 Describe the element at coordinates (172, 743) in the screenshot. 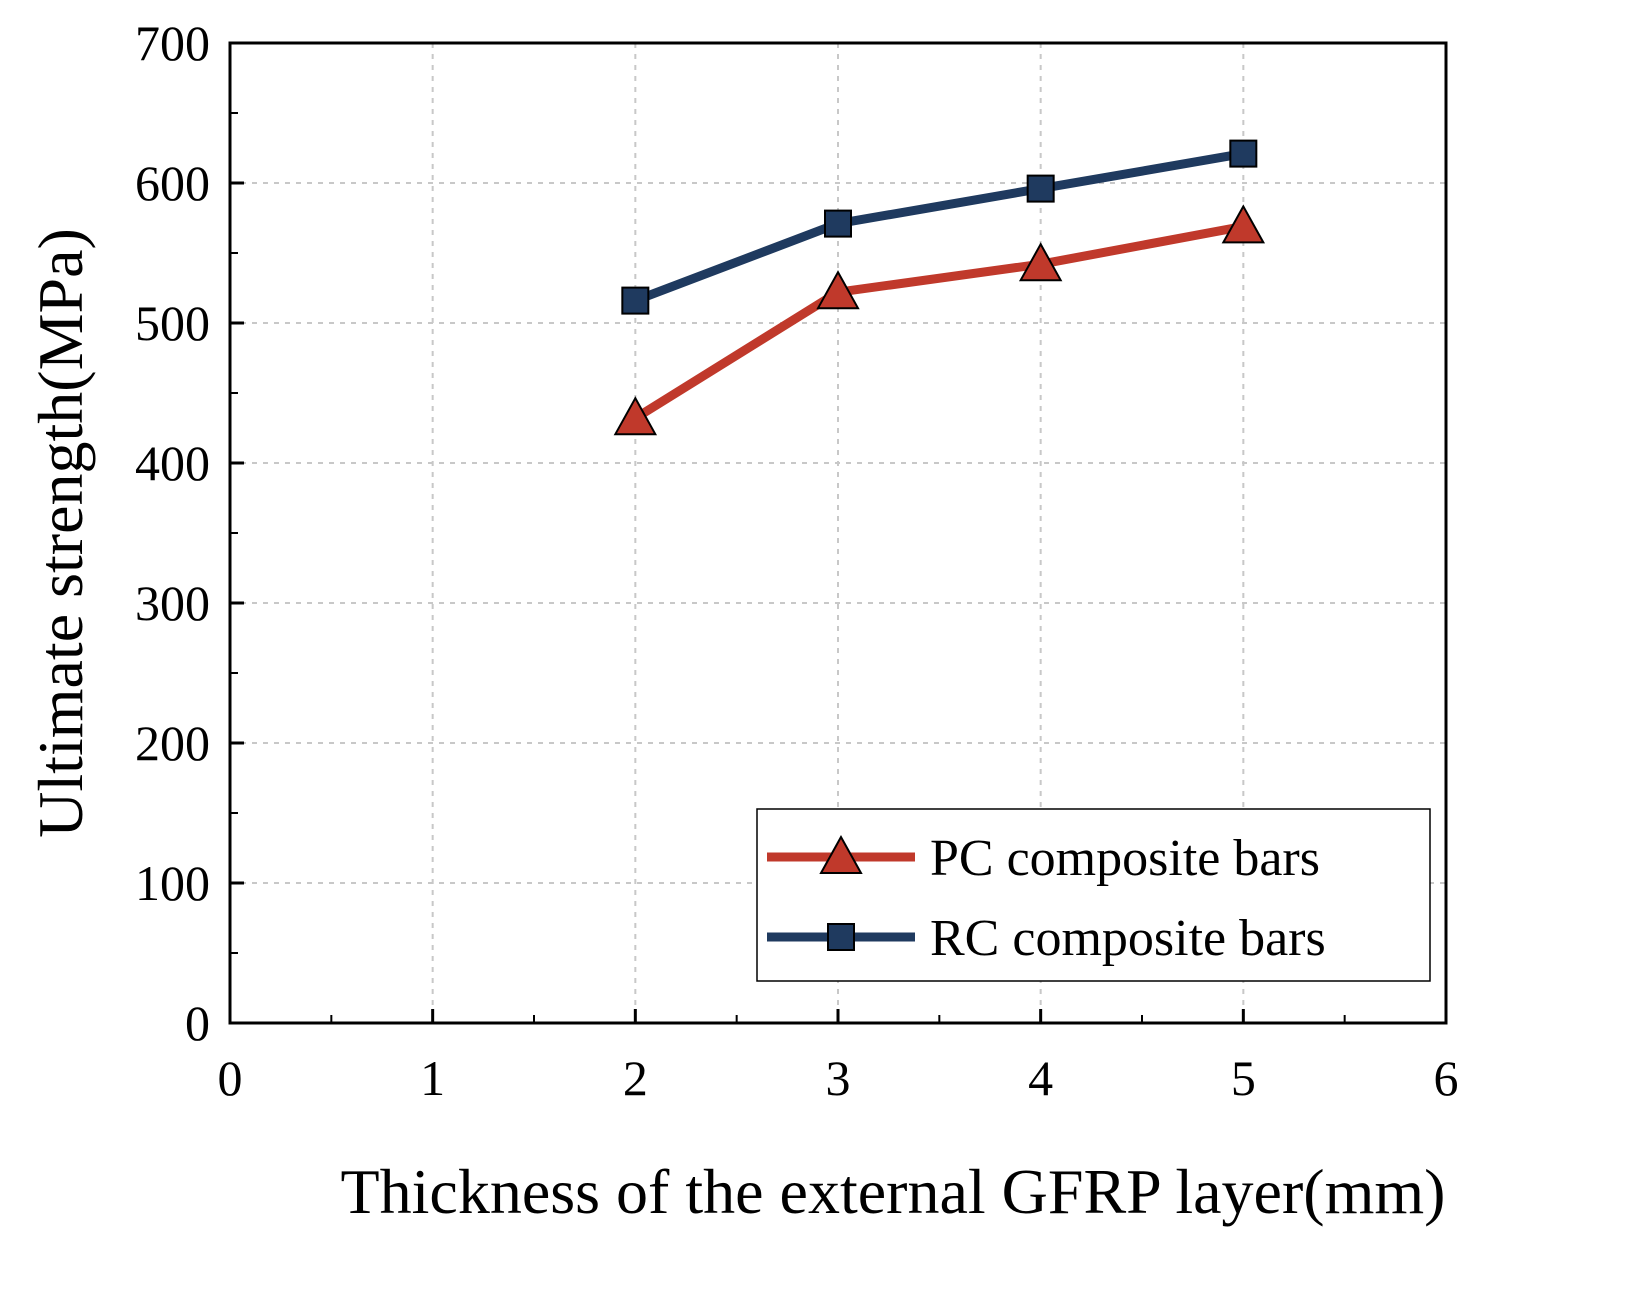

I see `y-tick-label: 200` at that location.